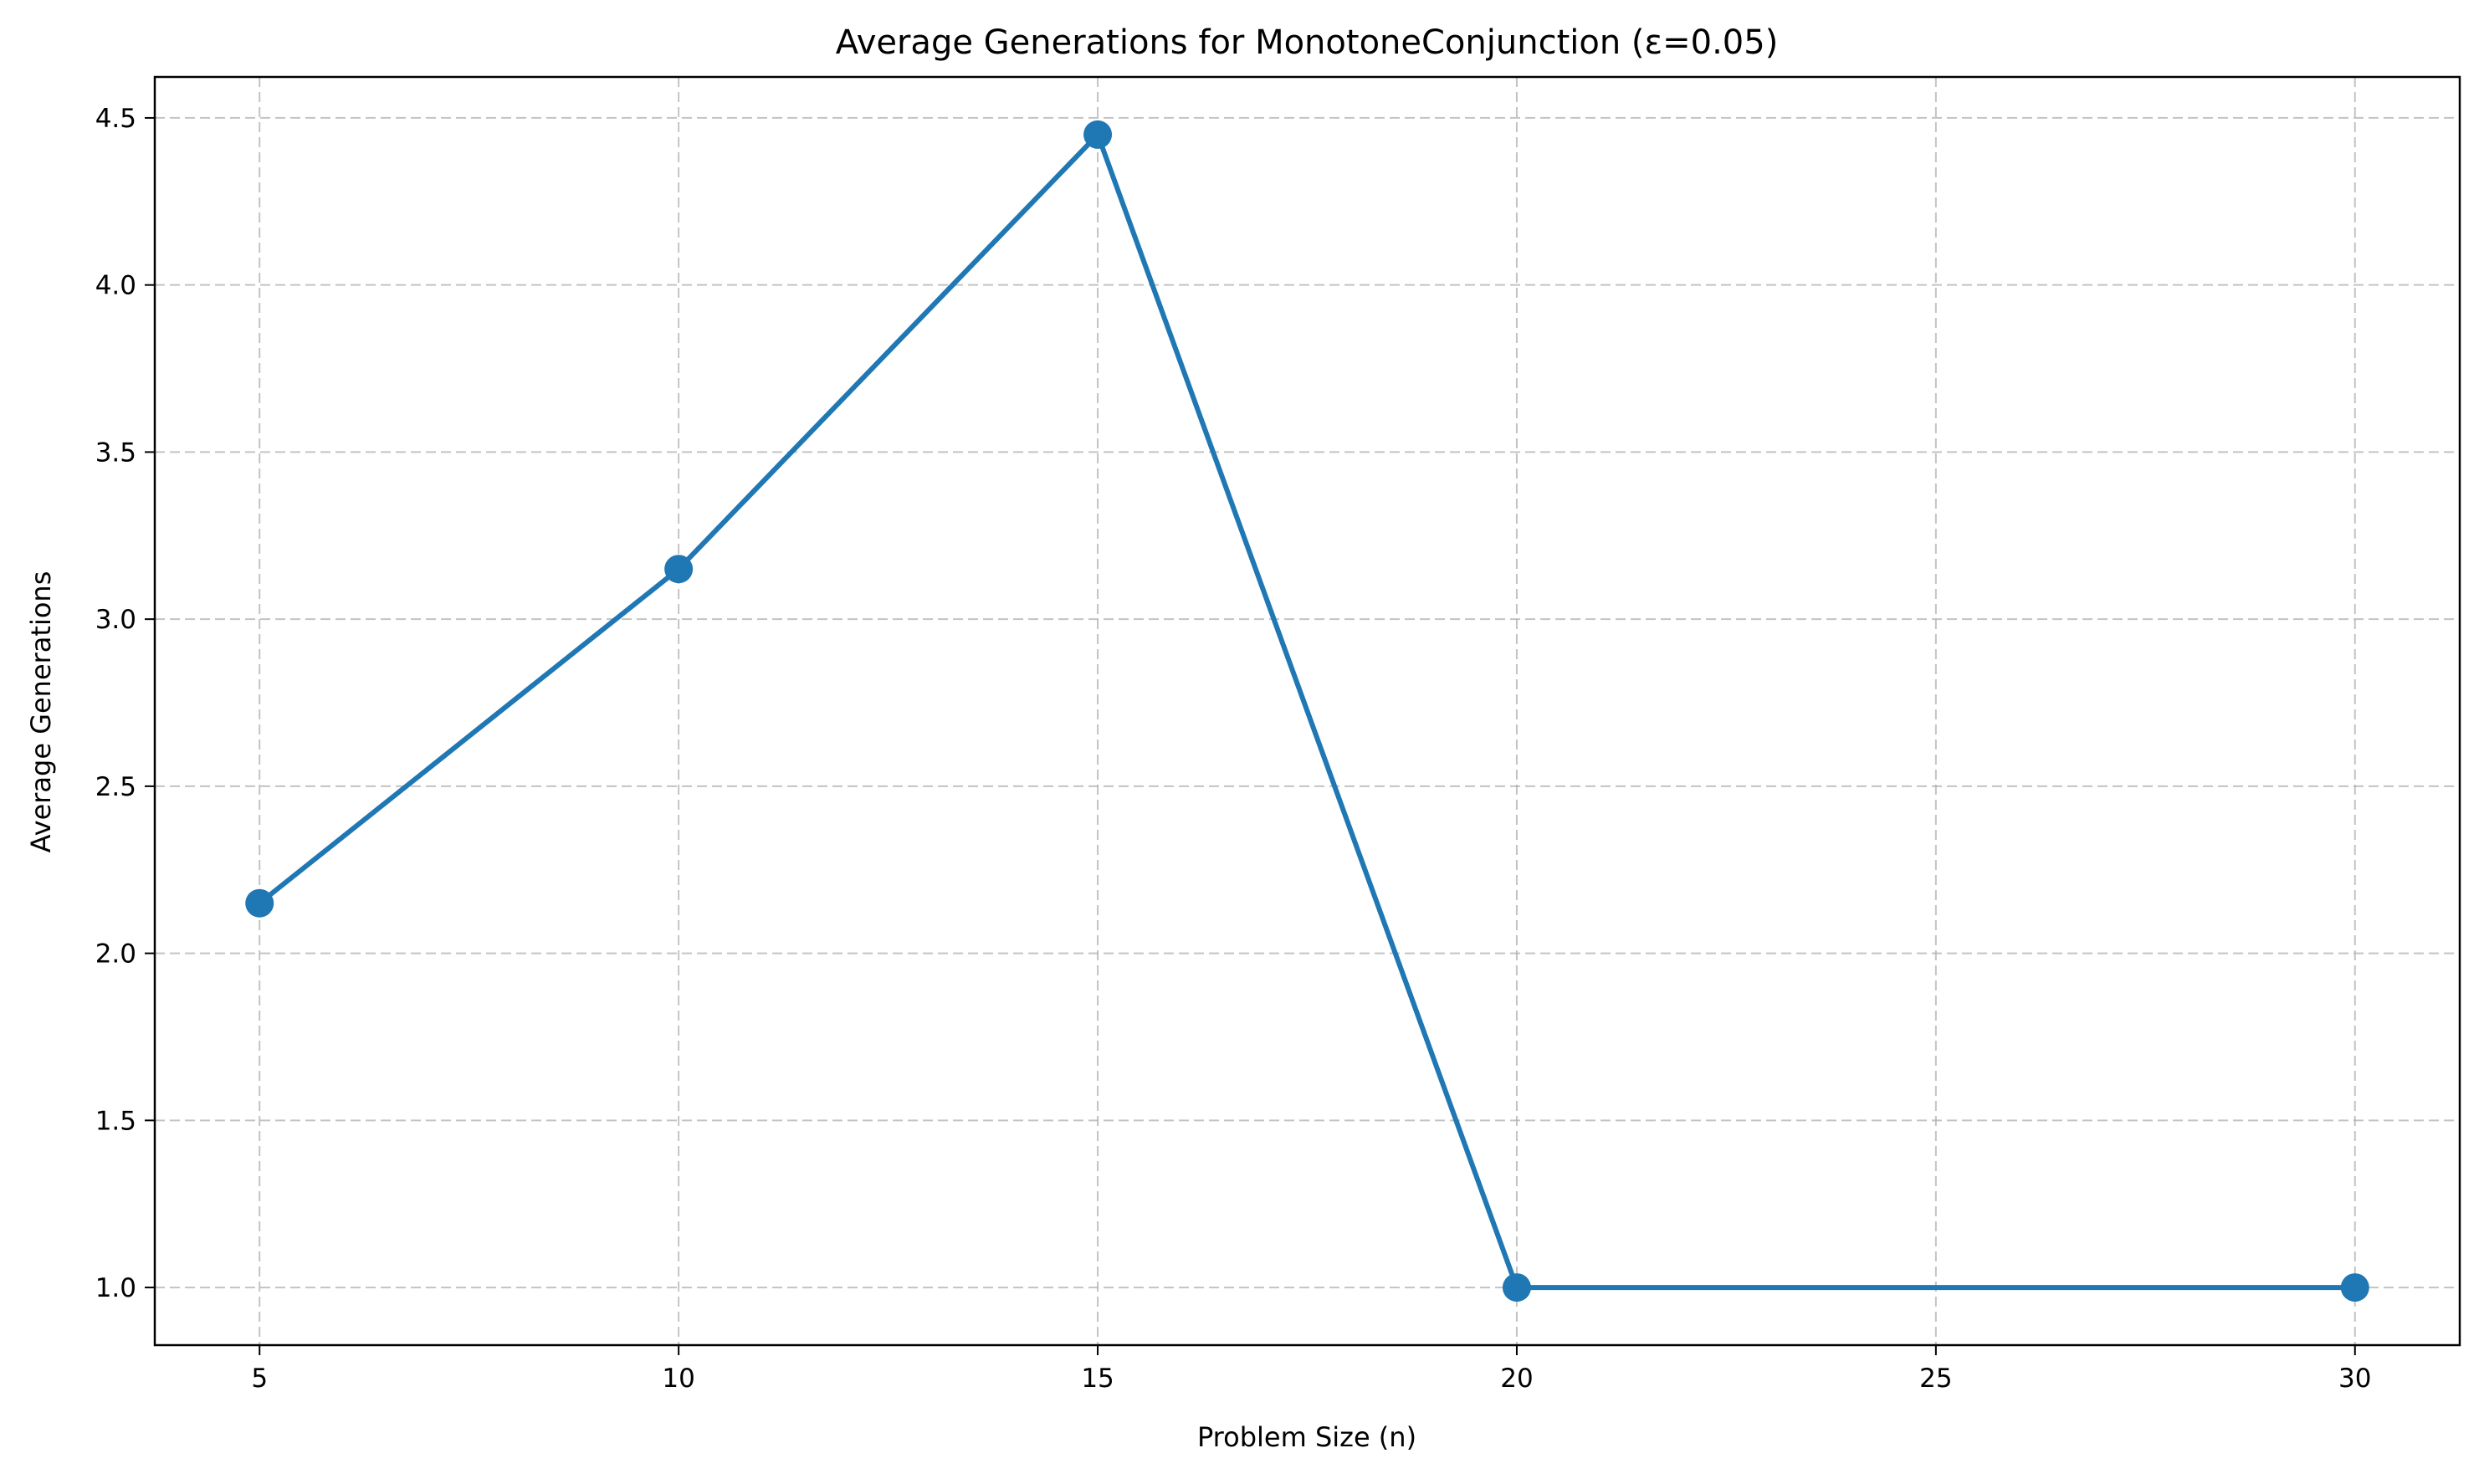 The height and width of the screenshot is (1484, 2484). I want to click on y-tick-label: 2.5, so click(115, 787).